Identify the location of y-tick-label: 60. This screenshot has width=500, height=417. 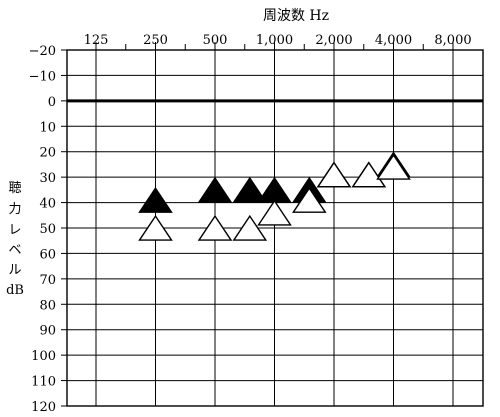
(47, 254).